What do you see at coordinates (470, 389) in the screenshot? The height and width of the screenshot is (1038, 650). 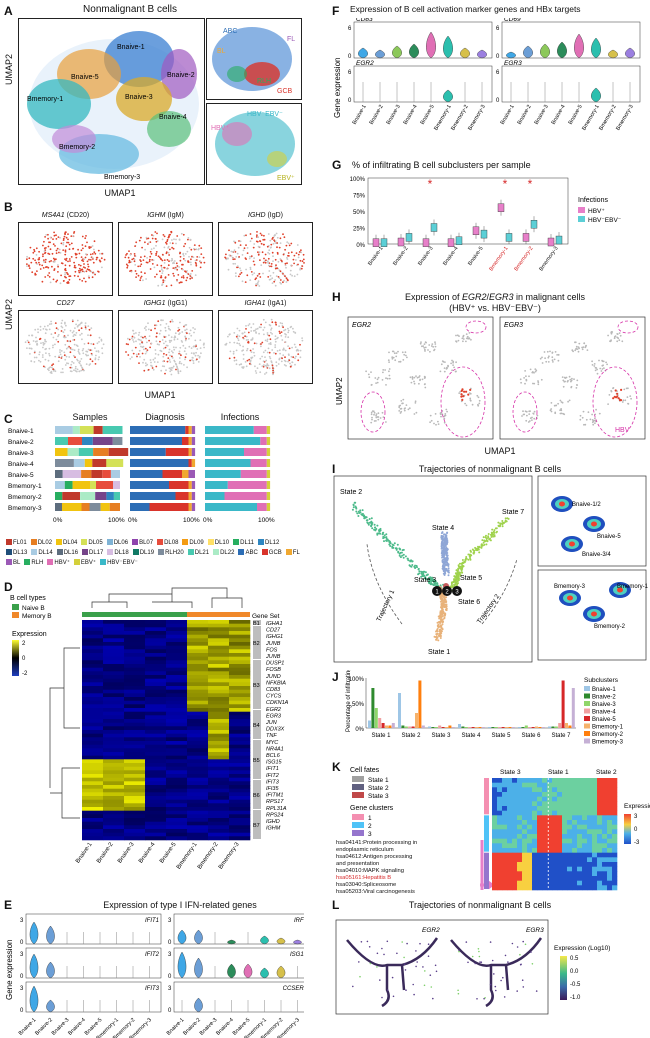 I see `h-cell-point-red` at bounding box center [470, 389].